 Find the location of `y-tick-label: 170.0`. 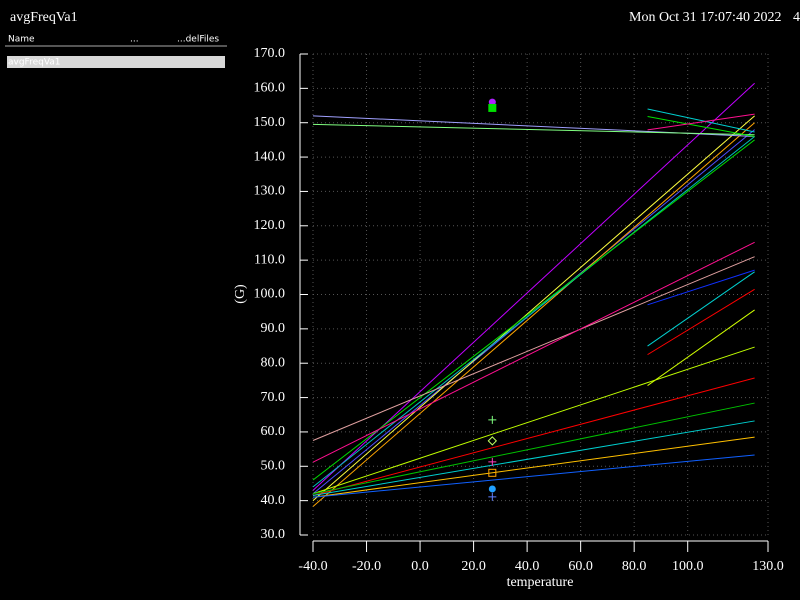

y-tick-label: 170.0 is located at coordinates (270, 53).